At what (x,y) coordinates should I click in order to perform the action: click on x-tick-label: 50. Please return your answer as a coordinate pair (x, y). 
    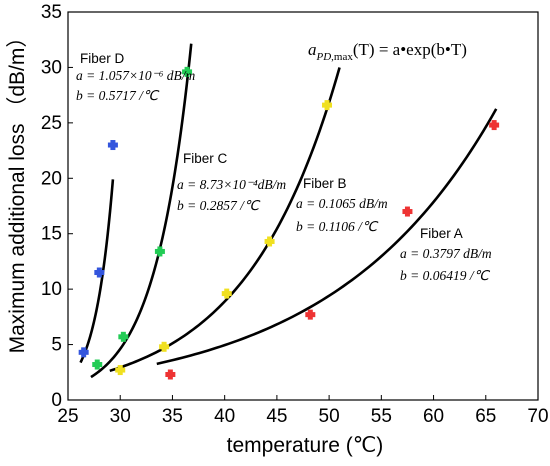
    Looking at the image, I should click on (329, 416).